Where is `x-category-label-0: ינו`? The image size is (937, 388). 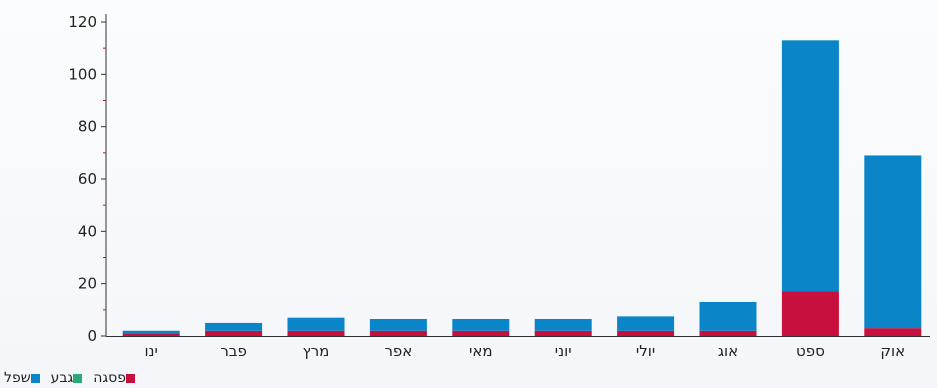
x-category-label-0: ינו is located at coordinates (150, 351).